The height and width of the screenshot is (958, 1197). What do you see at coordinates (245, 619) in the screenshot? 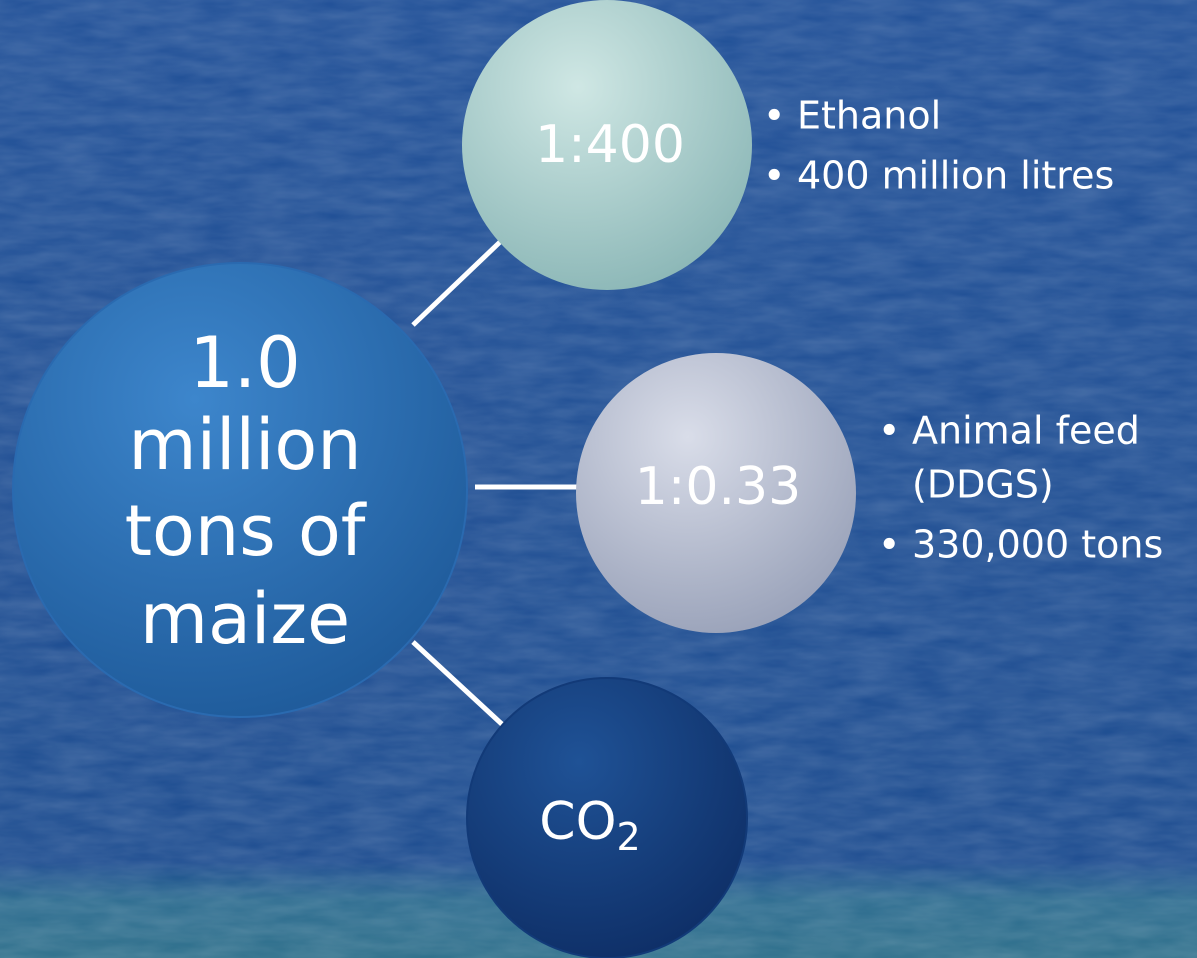
I see `center-label: maize` at bounding box center [245, 619].